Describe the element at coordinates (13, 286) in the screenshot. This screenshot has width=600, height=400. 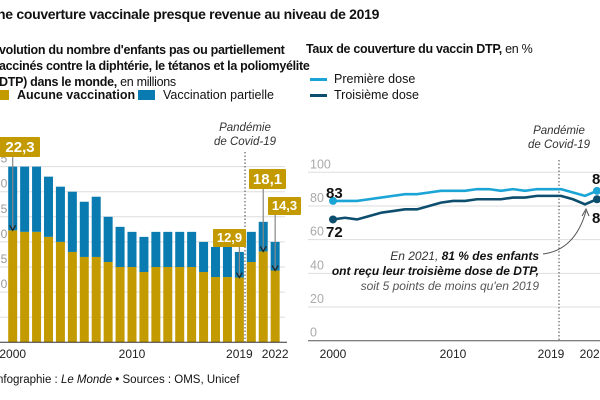
I see `bar-none-2000` at that location.